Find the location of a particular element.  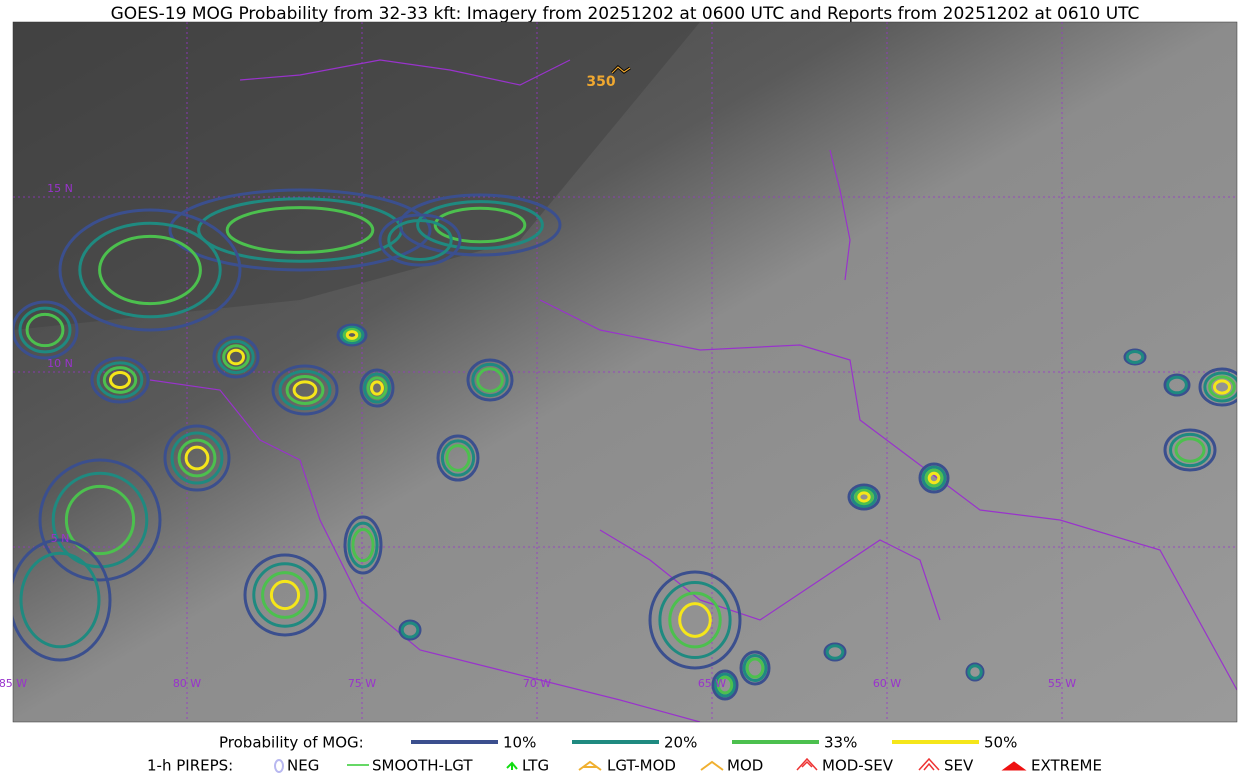

lon-label: 75 W is located at coordinates (362, 683).